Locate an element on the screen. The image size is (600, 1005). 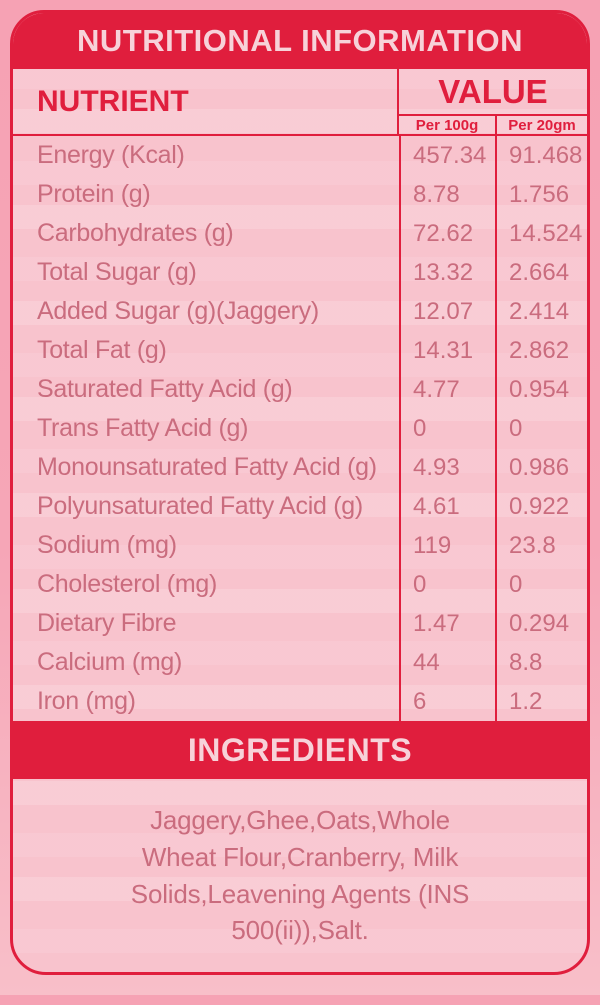
per-100g-value-cell: 457.34 is located at coordinates (447, 155).